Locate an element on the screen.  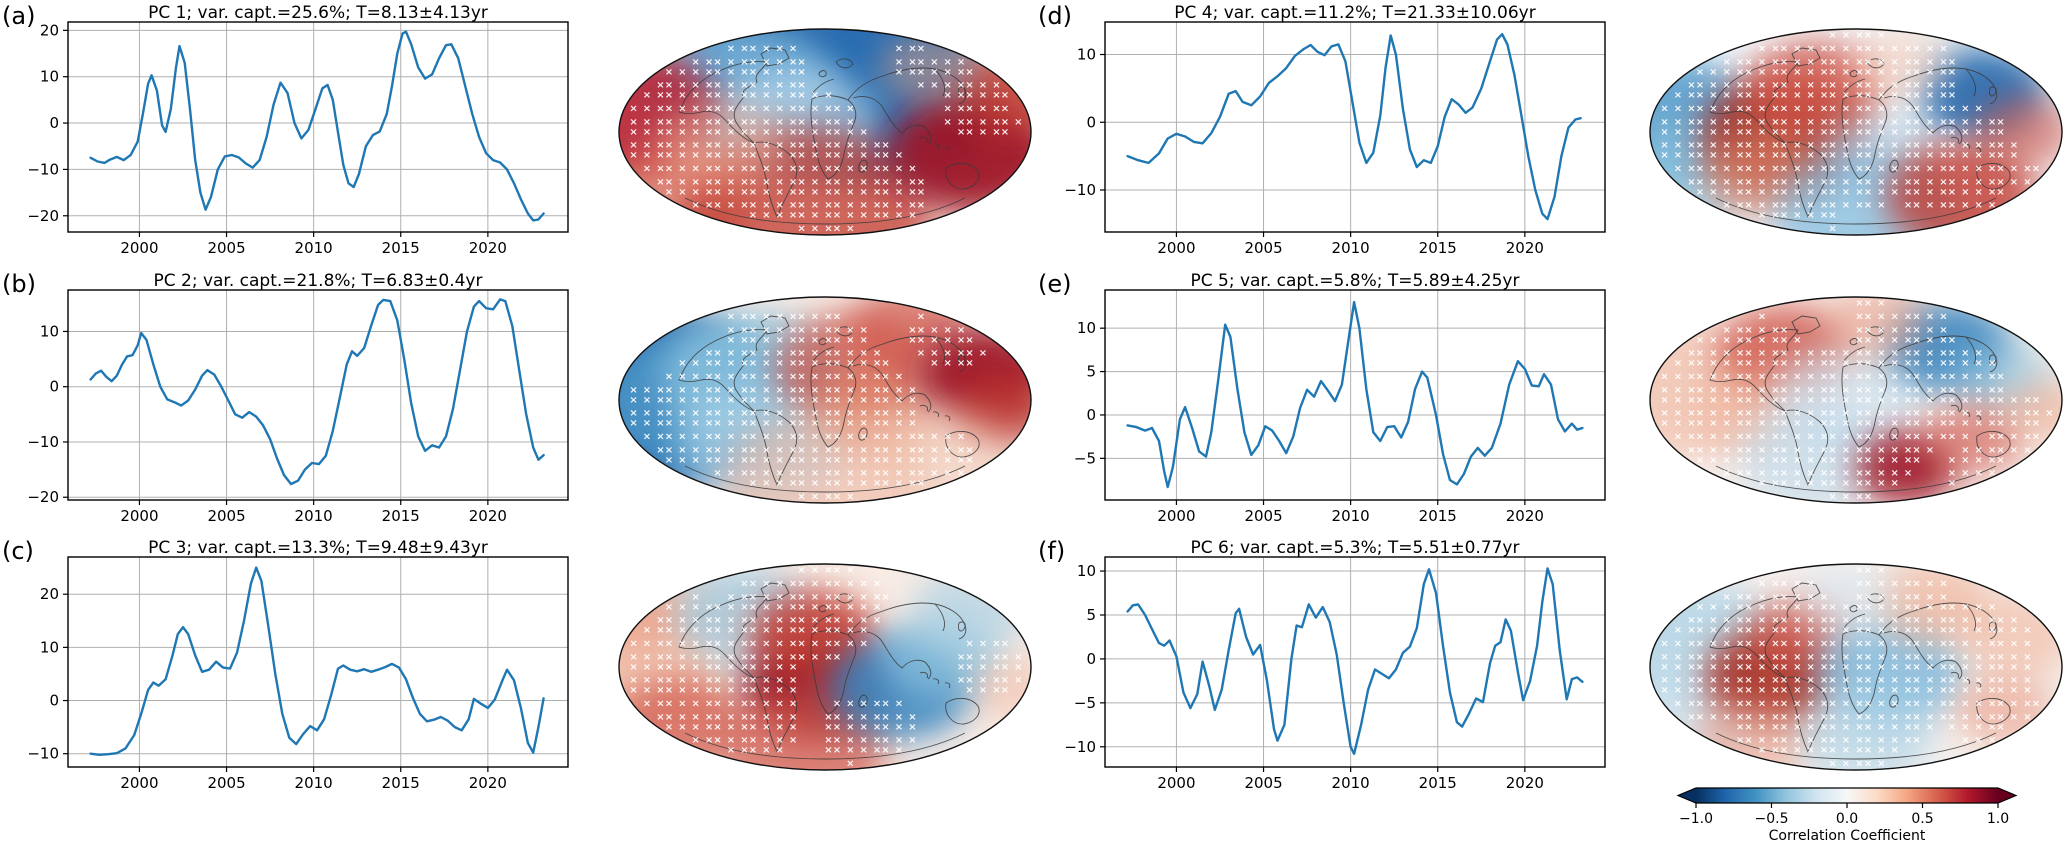
plot-frame is located at coordinates (318, 395).